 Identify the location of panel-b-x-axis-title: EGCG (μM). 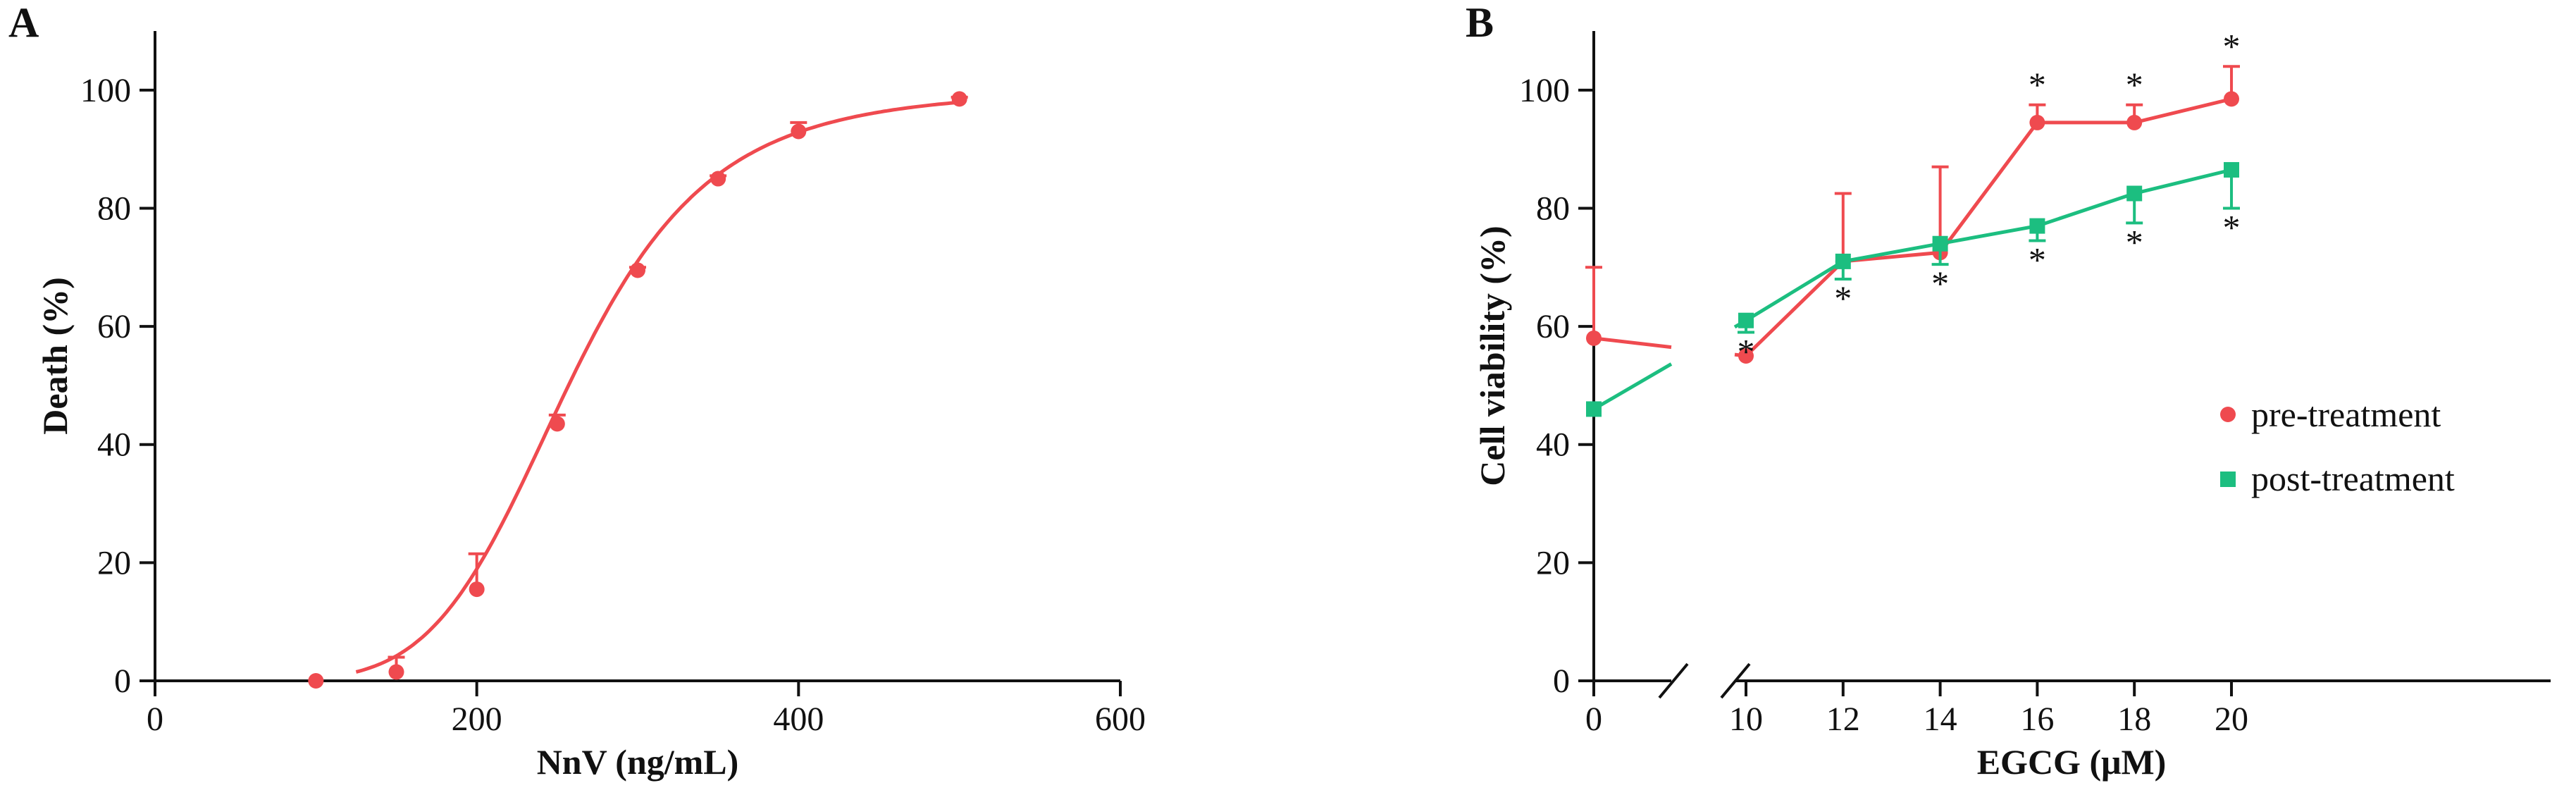
(2072, 762).